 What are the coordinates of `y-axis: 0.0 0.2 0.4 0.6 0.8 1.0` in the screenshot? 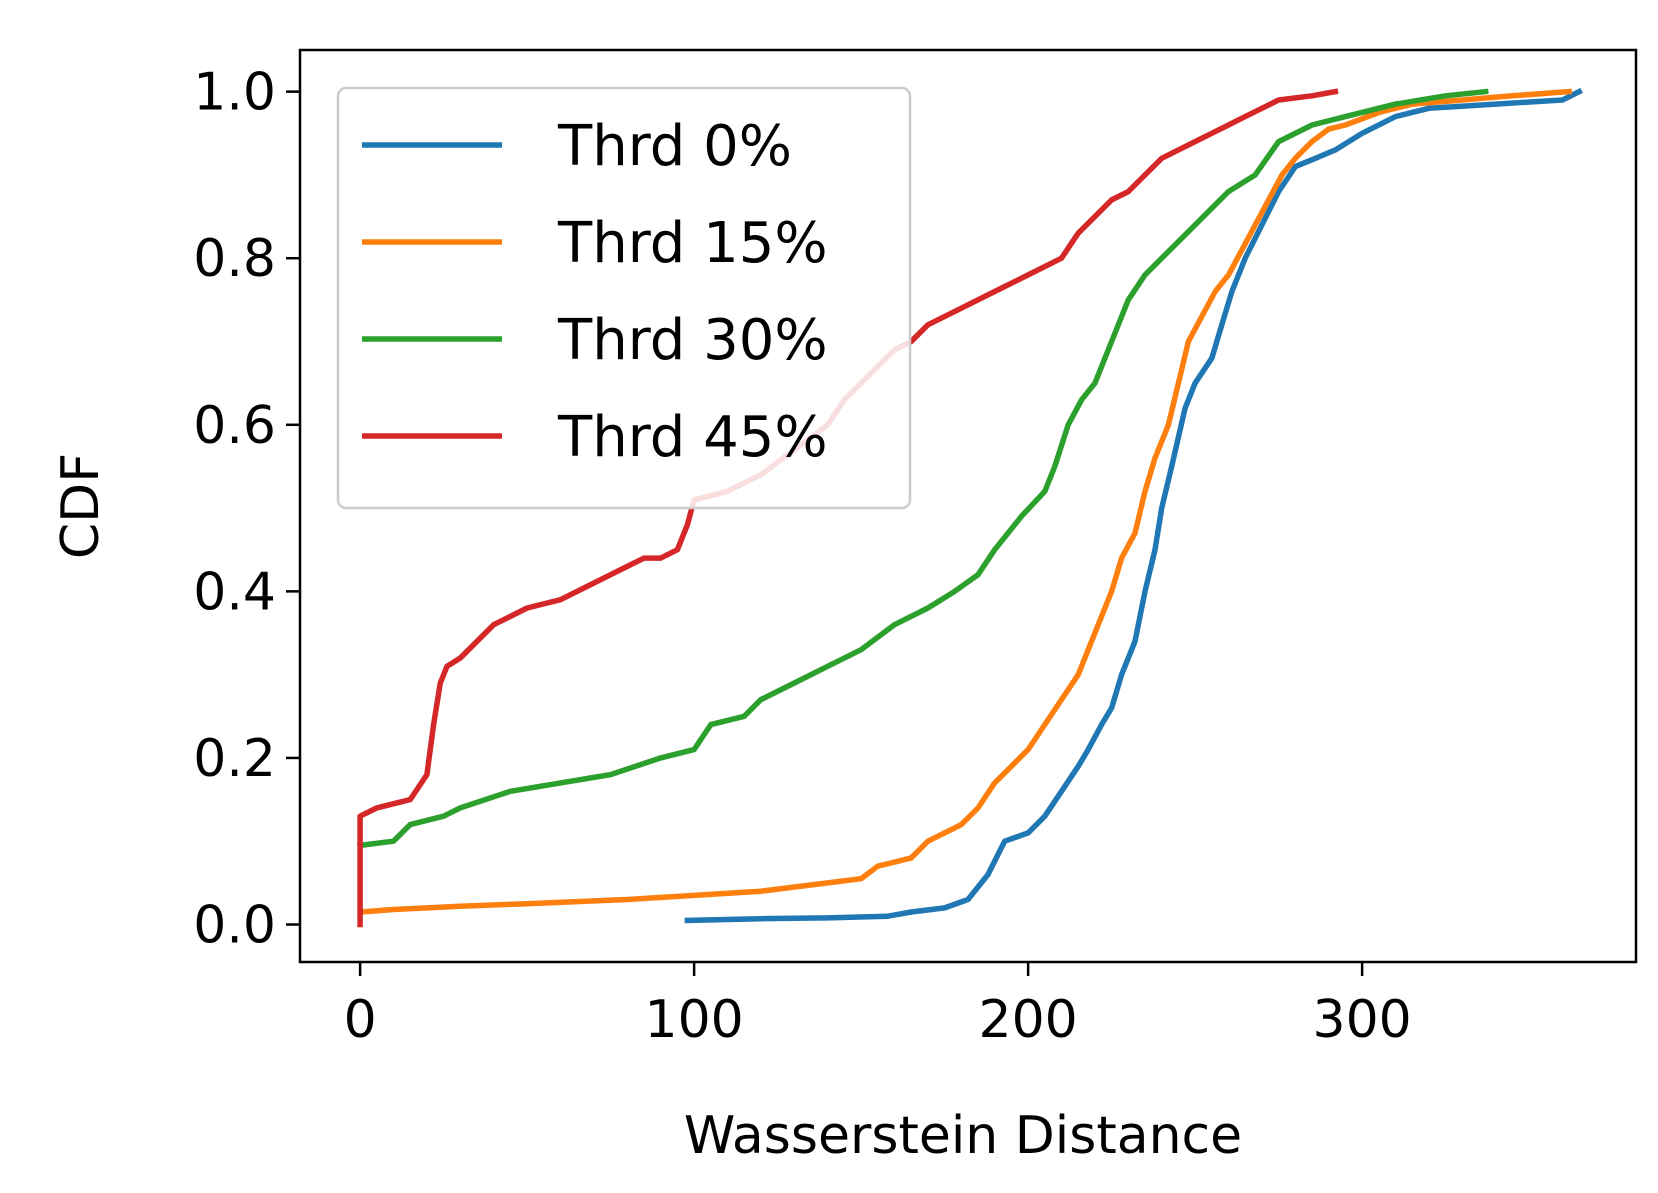 It's located at (246, 509).